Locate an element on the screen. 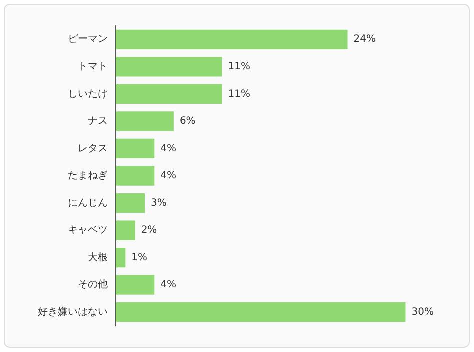 The width and height of the screenshot is (474, 352). data-label: 3% is located at coordinates (158, 203).